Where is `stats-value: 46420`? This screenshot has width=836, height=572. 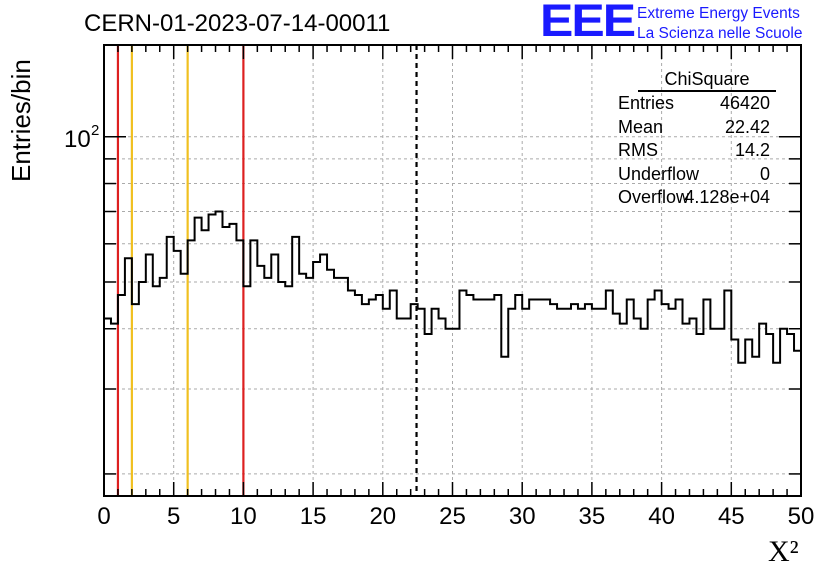
stats-value: 46420 is located at coordinates (744, 103).